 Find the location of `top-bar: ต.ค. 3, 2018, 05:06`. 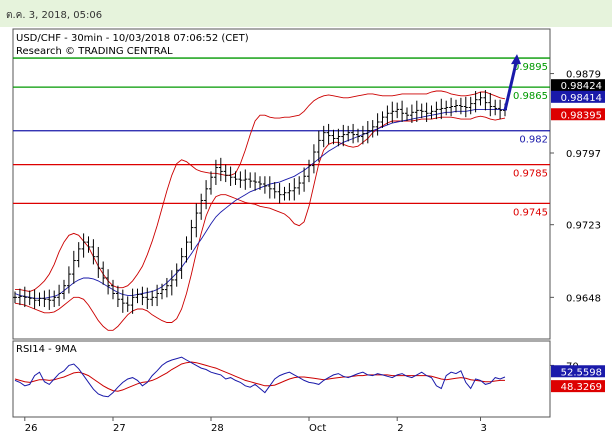

top-bar: ต.ค. 3, 2018, 05:06 is located at coordinates (306, 13).